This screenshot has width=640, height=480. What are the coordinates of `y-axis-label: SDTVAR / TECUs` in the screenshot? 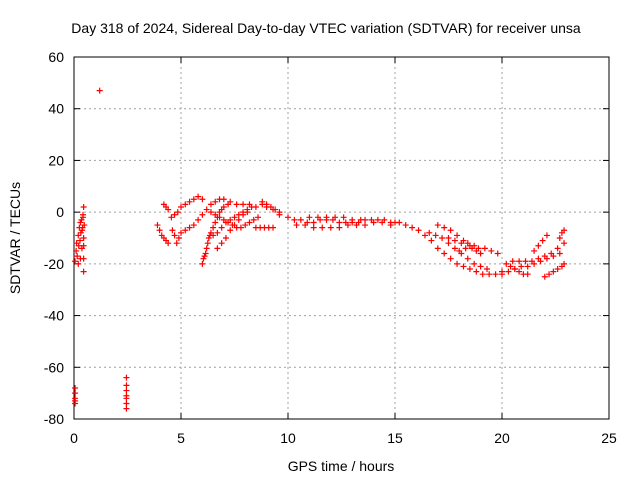 It's located at (15, 238).